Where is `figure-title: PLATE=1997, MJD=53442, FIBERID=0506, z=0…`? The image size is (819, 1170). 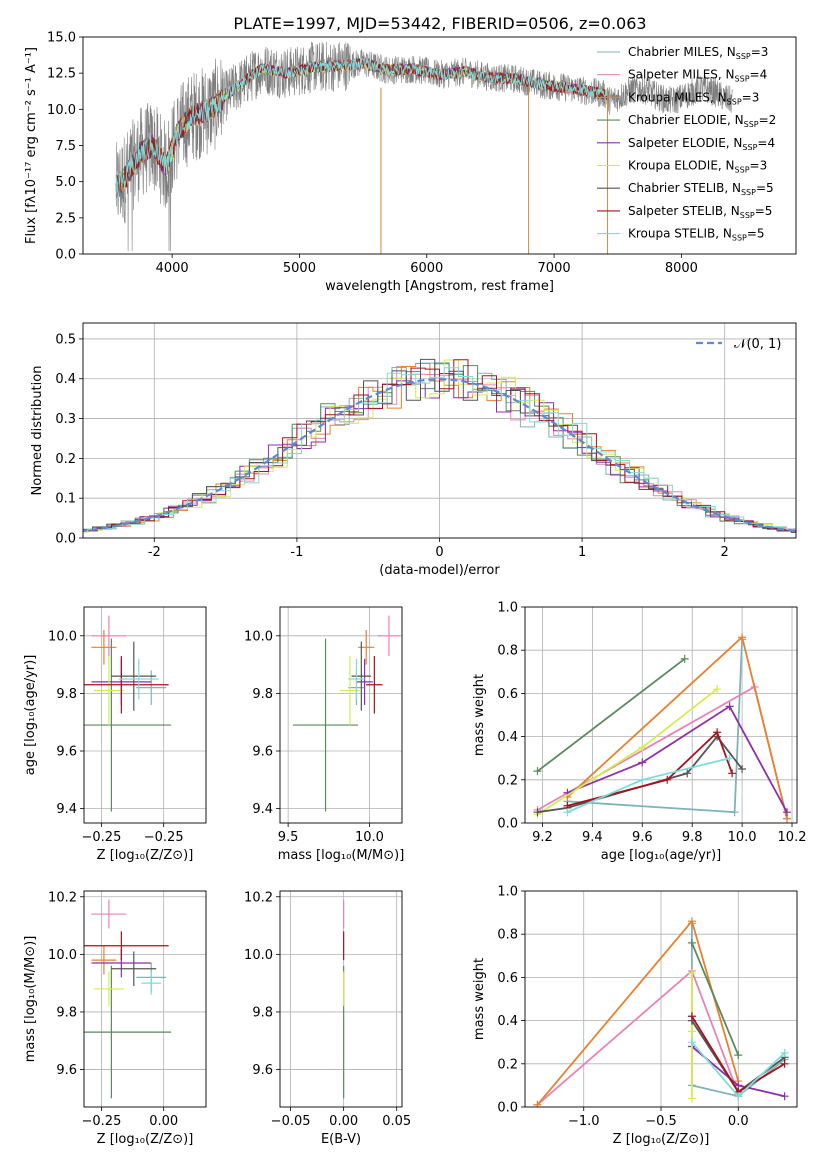 figure-title: PLATE=1997, MJD=53442, FIBERID=0506, z=0… is located at coordinates (439, 23).